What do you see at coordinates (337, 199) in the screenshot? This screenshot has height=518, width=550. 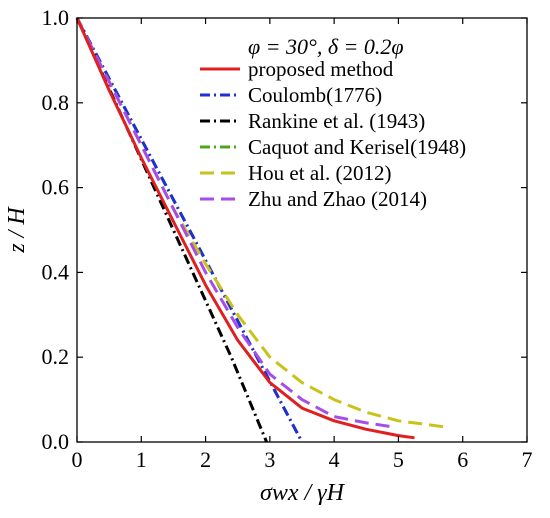 I see `legend-label: Zhu and Zhao (2014)` at bounding box center [337, 199].